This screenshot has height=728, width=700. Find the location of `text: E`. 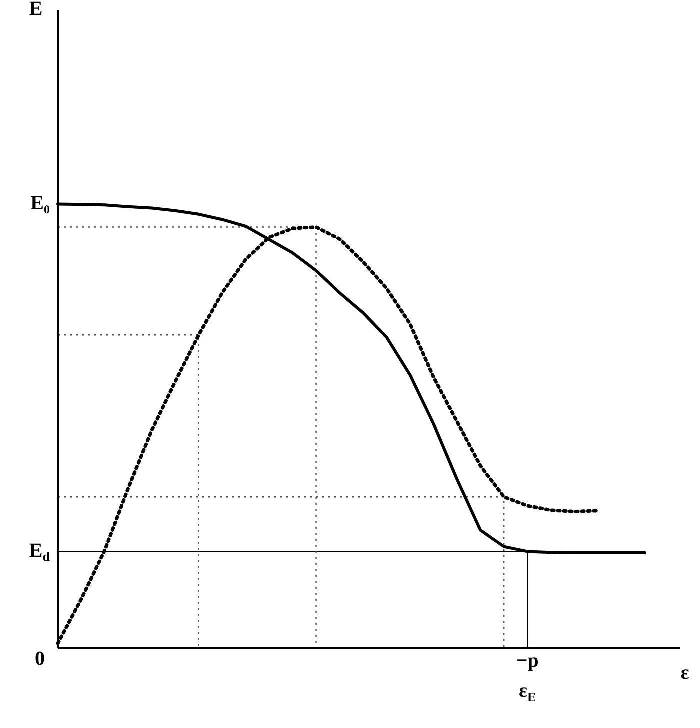

text: E is located at coordinates (36, 10).